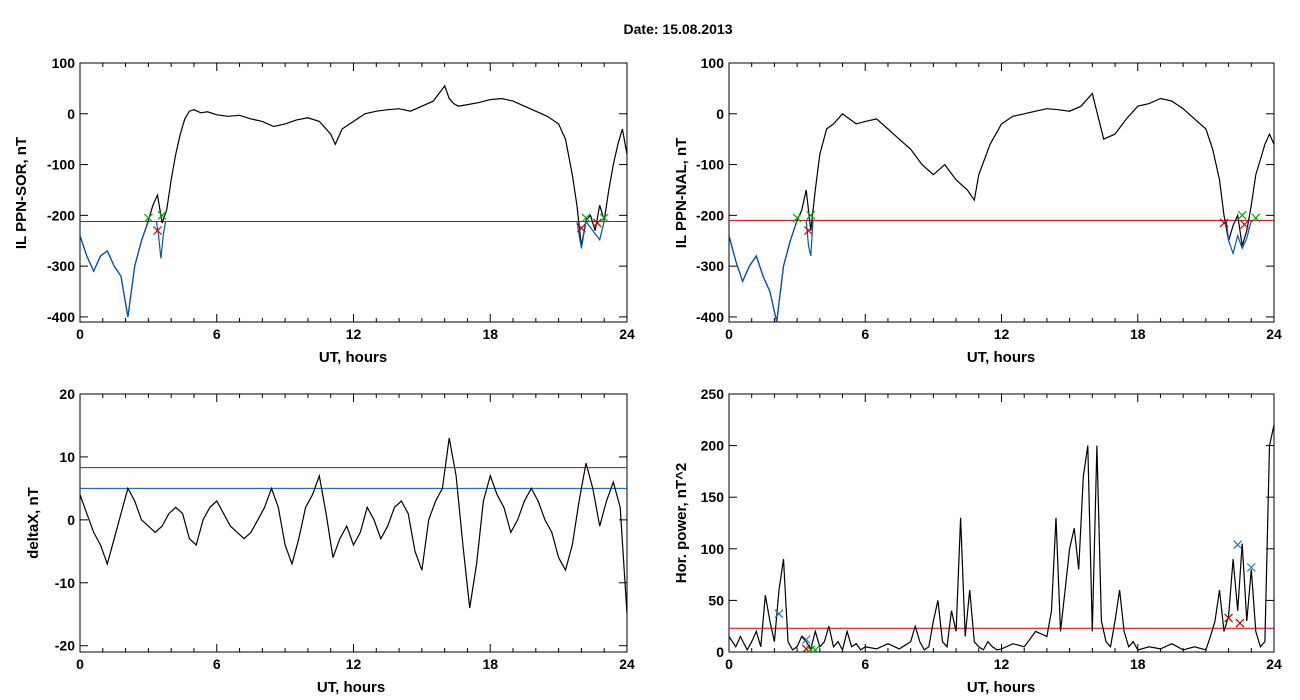  What do you see at coordinates (490, 664) in the screenshot?
I see `p3-xtick-label: 18` at bounding box center [490, 664].